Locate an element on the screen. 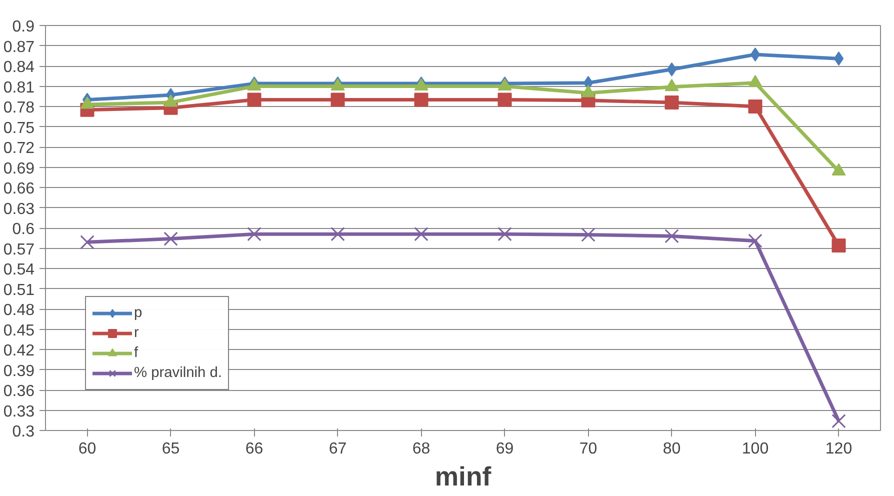 The height and width of the screenshot is (496, 894). y-tick-label: 0.84 is located at coordinates (19, 67).